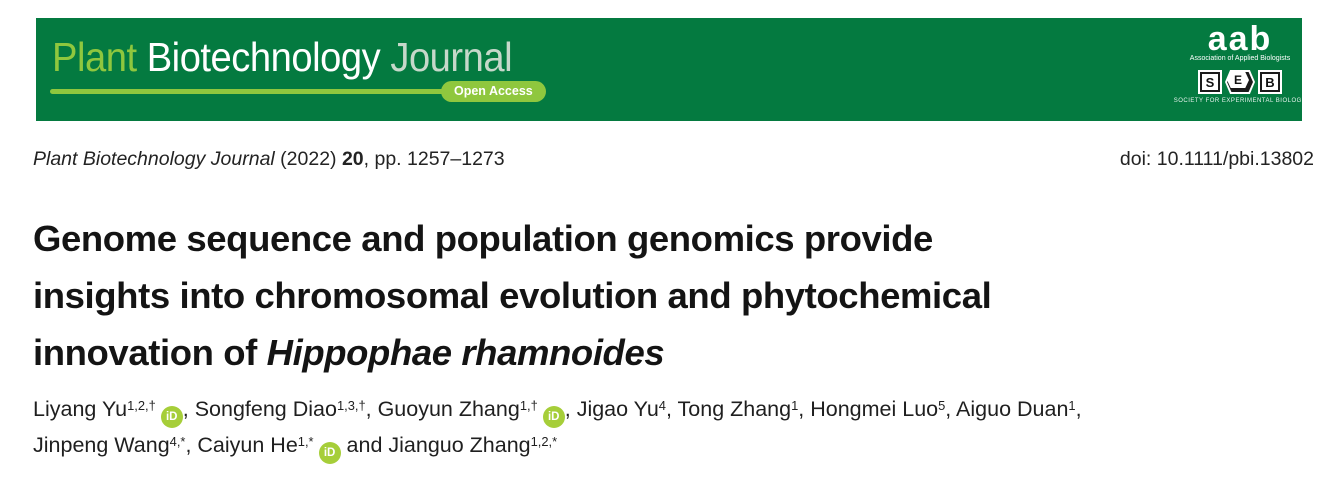 The height and width of the screenshot is (481, 1328). I want to click on author: Guoyun Zhang1,† iD,, so click(477, 412).